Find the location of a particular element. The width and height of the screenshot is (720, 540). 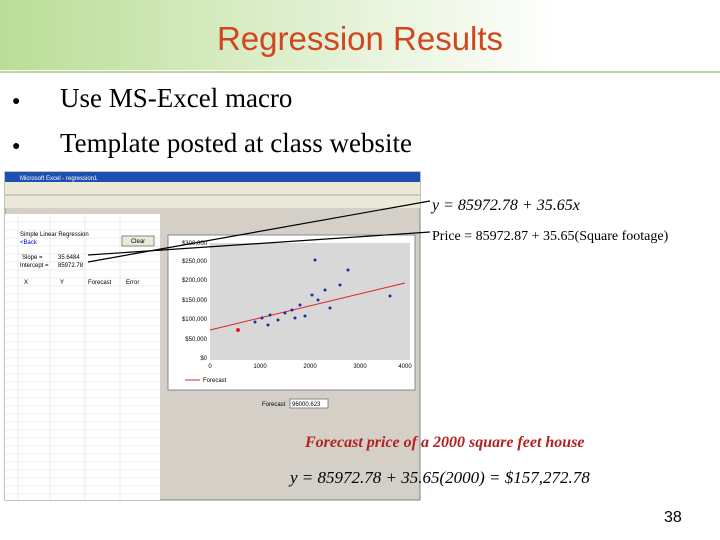

page-number: 38 is located at coordinates (673, 517).